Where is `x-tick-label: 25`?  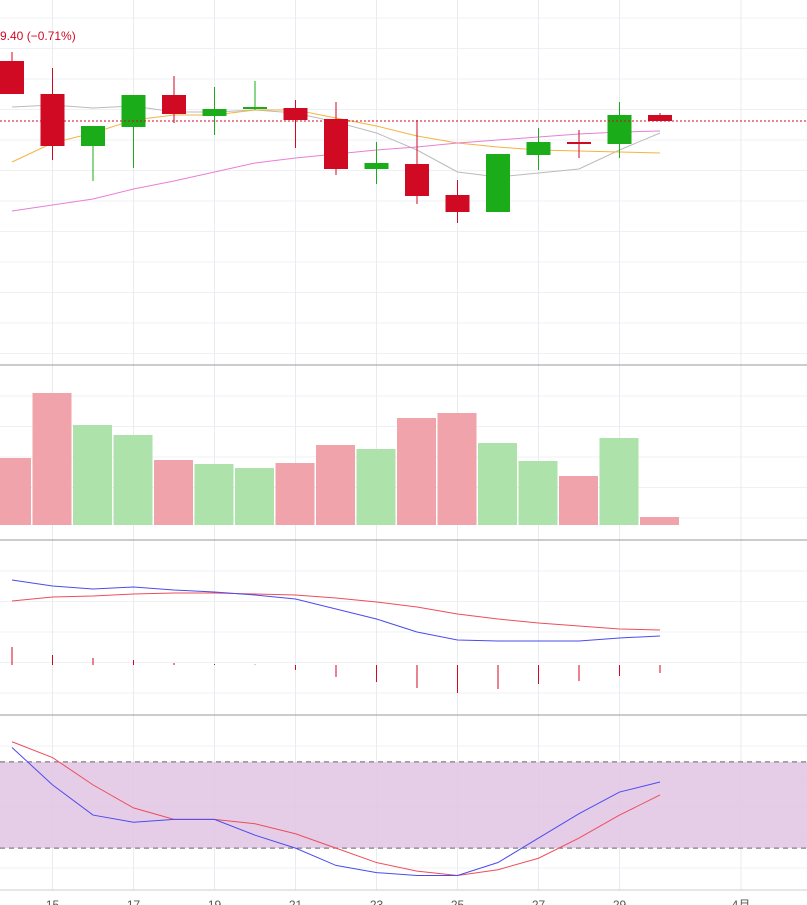
x-tick-label: 25 is located at coordinates (458, 901).